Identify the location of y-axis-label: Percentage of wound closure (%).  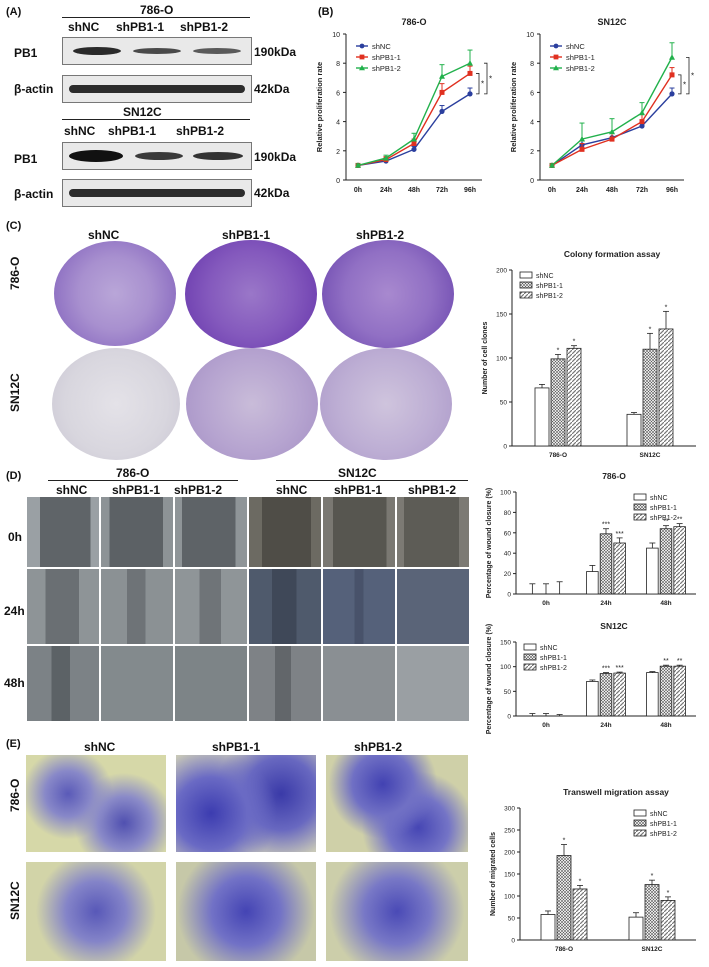
(489, 679).